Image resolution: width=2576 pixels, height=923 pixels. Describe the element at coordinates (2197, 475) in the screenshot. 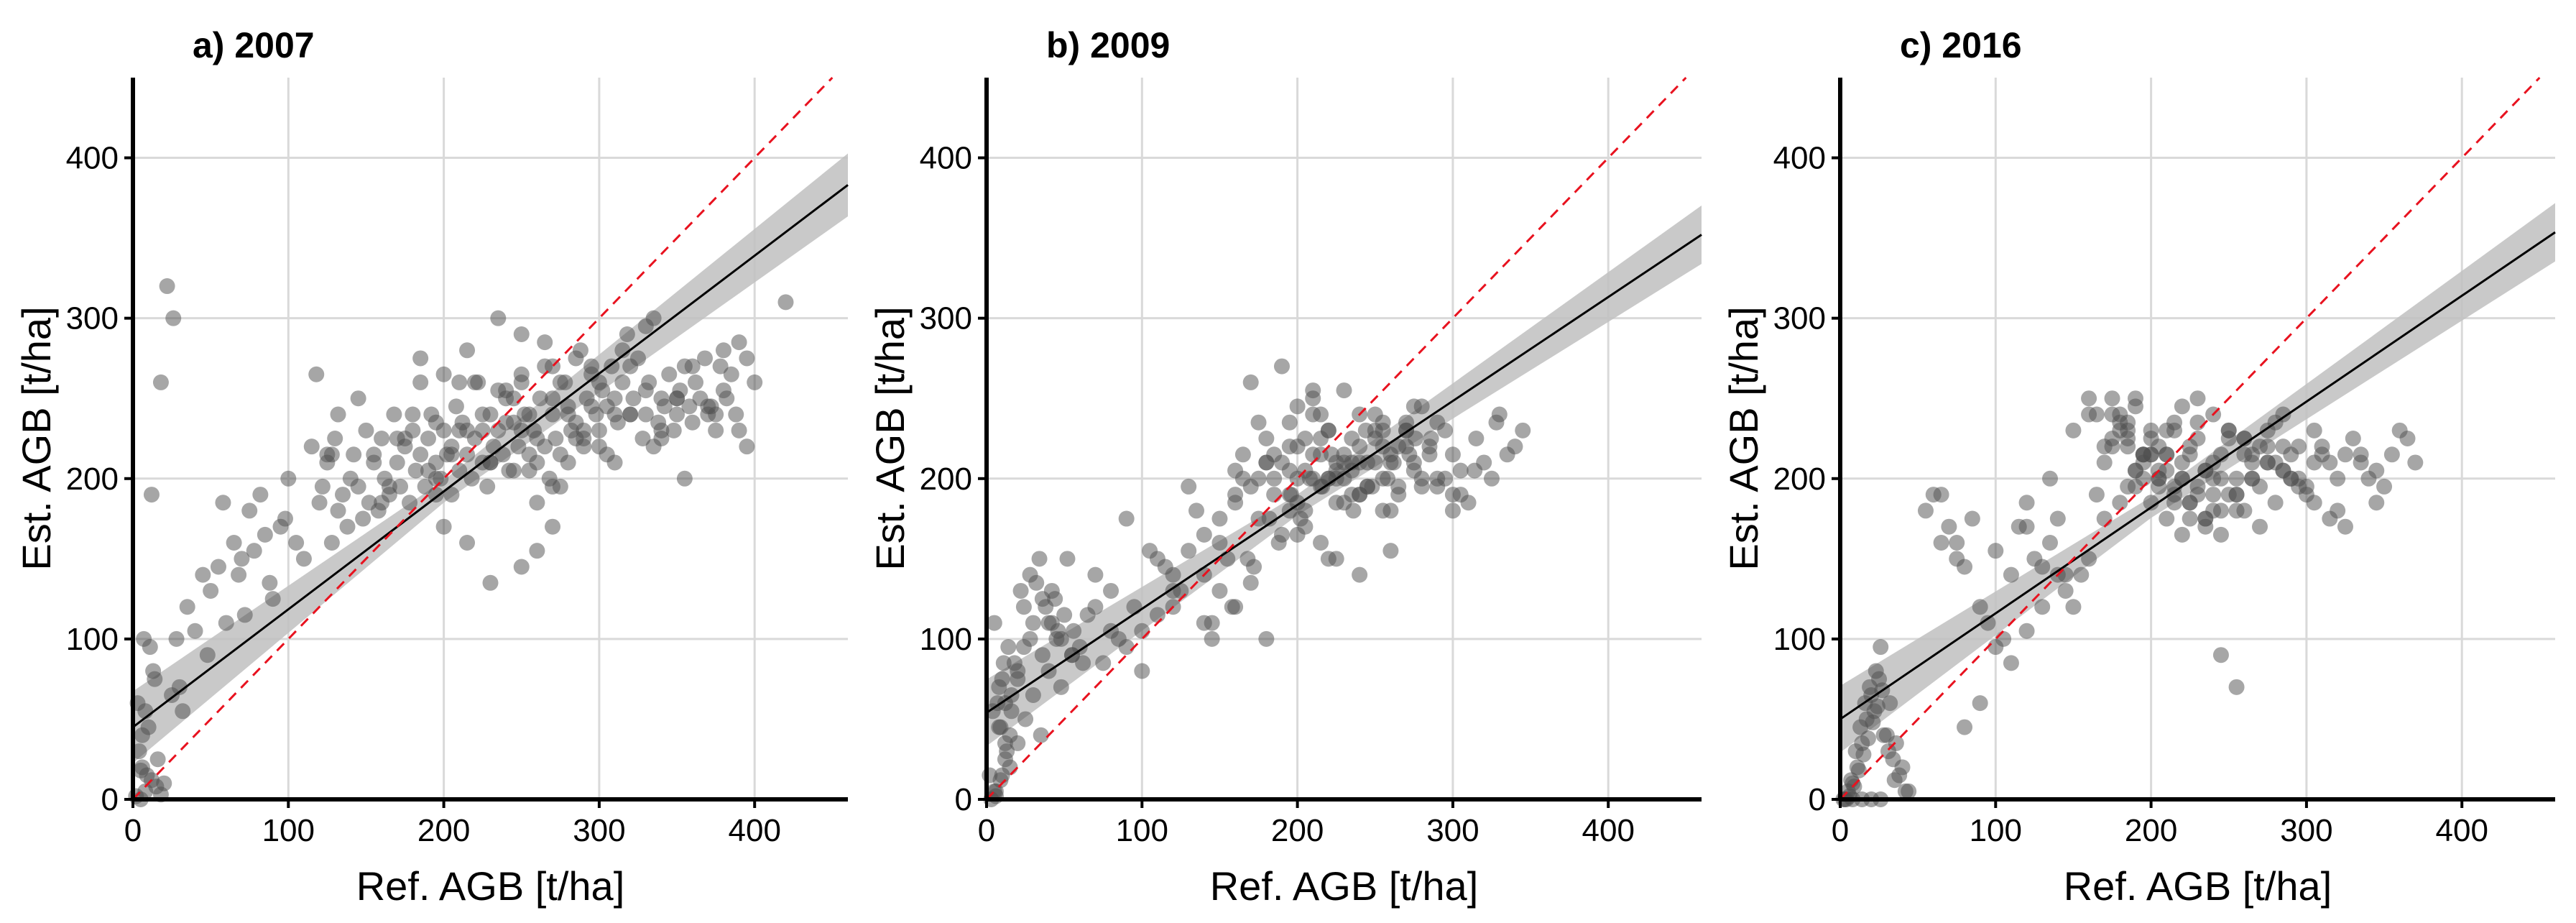

I see `panel-c-regression-line` at that location.